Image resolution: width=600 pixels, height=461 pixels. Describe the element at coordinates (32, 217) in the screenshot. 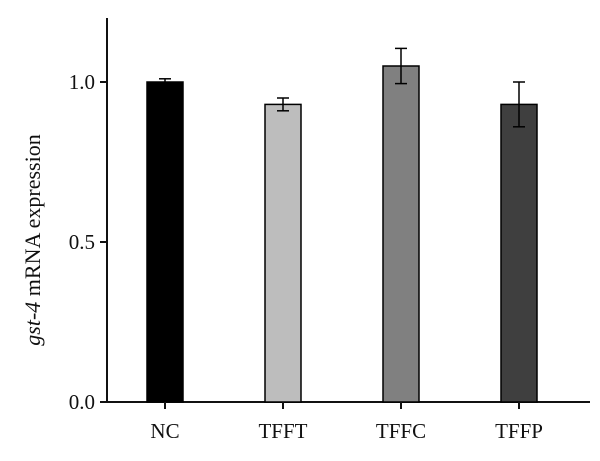

I see `y-axis-label-rest: mRNA expression` at that location.